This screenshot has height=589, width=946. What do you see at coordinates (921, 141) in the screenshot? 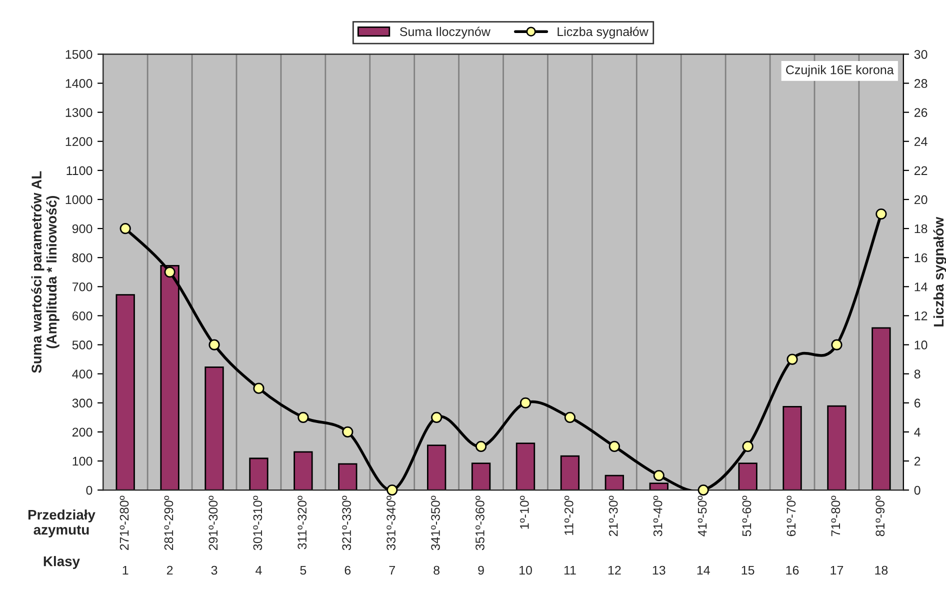
I see `y2-tick-label: 24` at bounding box center [921, 141].